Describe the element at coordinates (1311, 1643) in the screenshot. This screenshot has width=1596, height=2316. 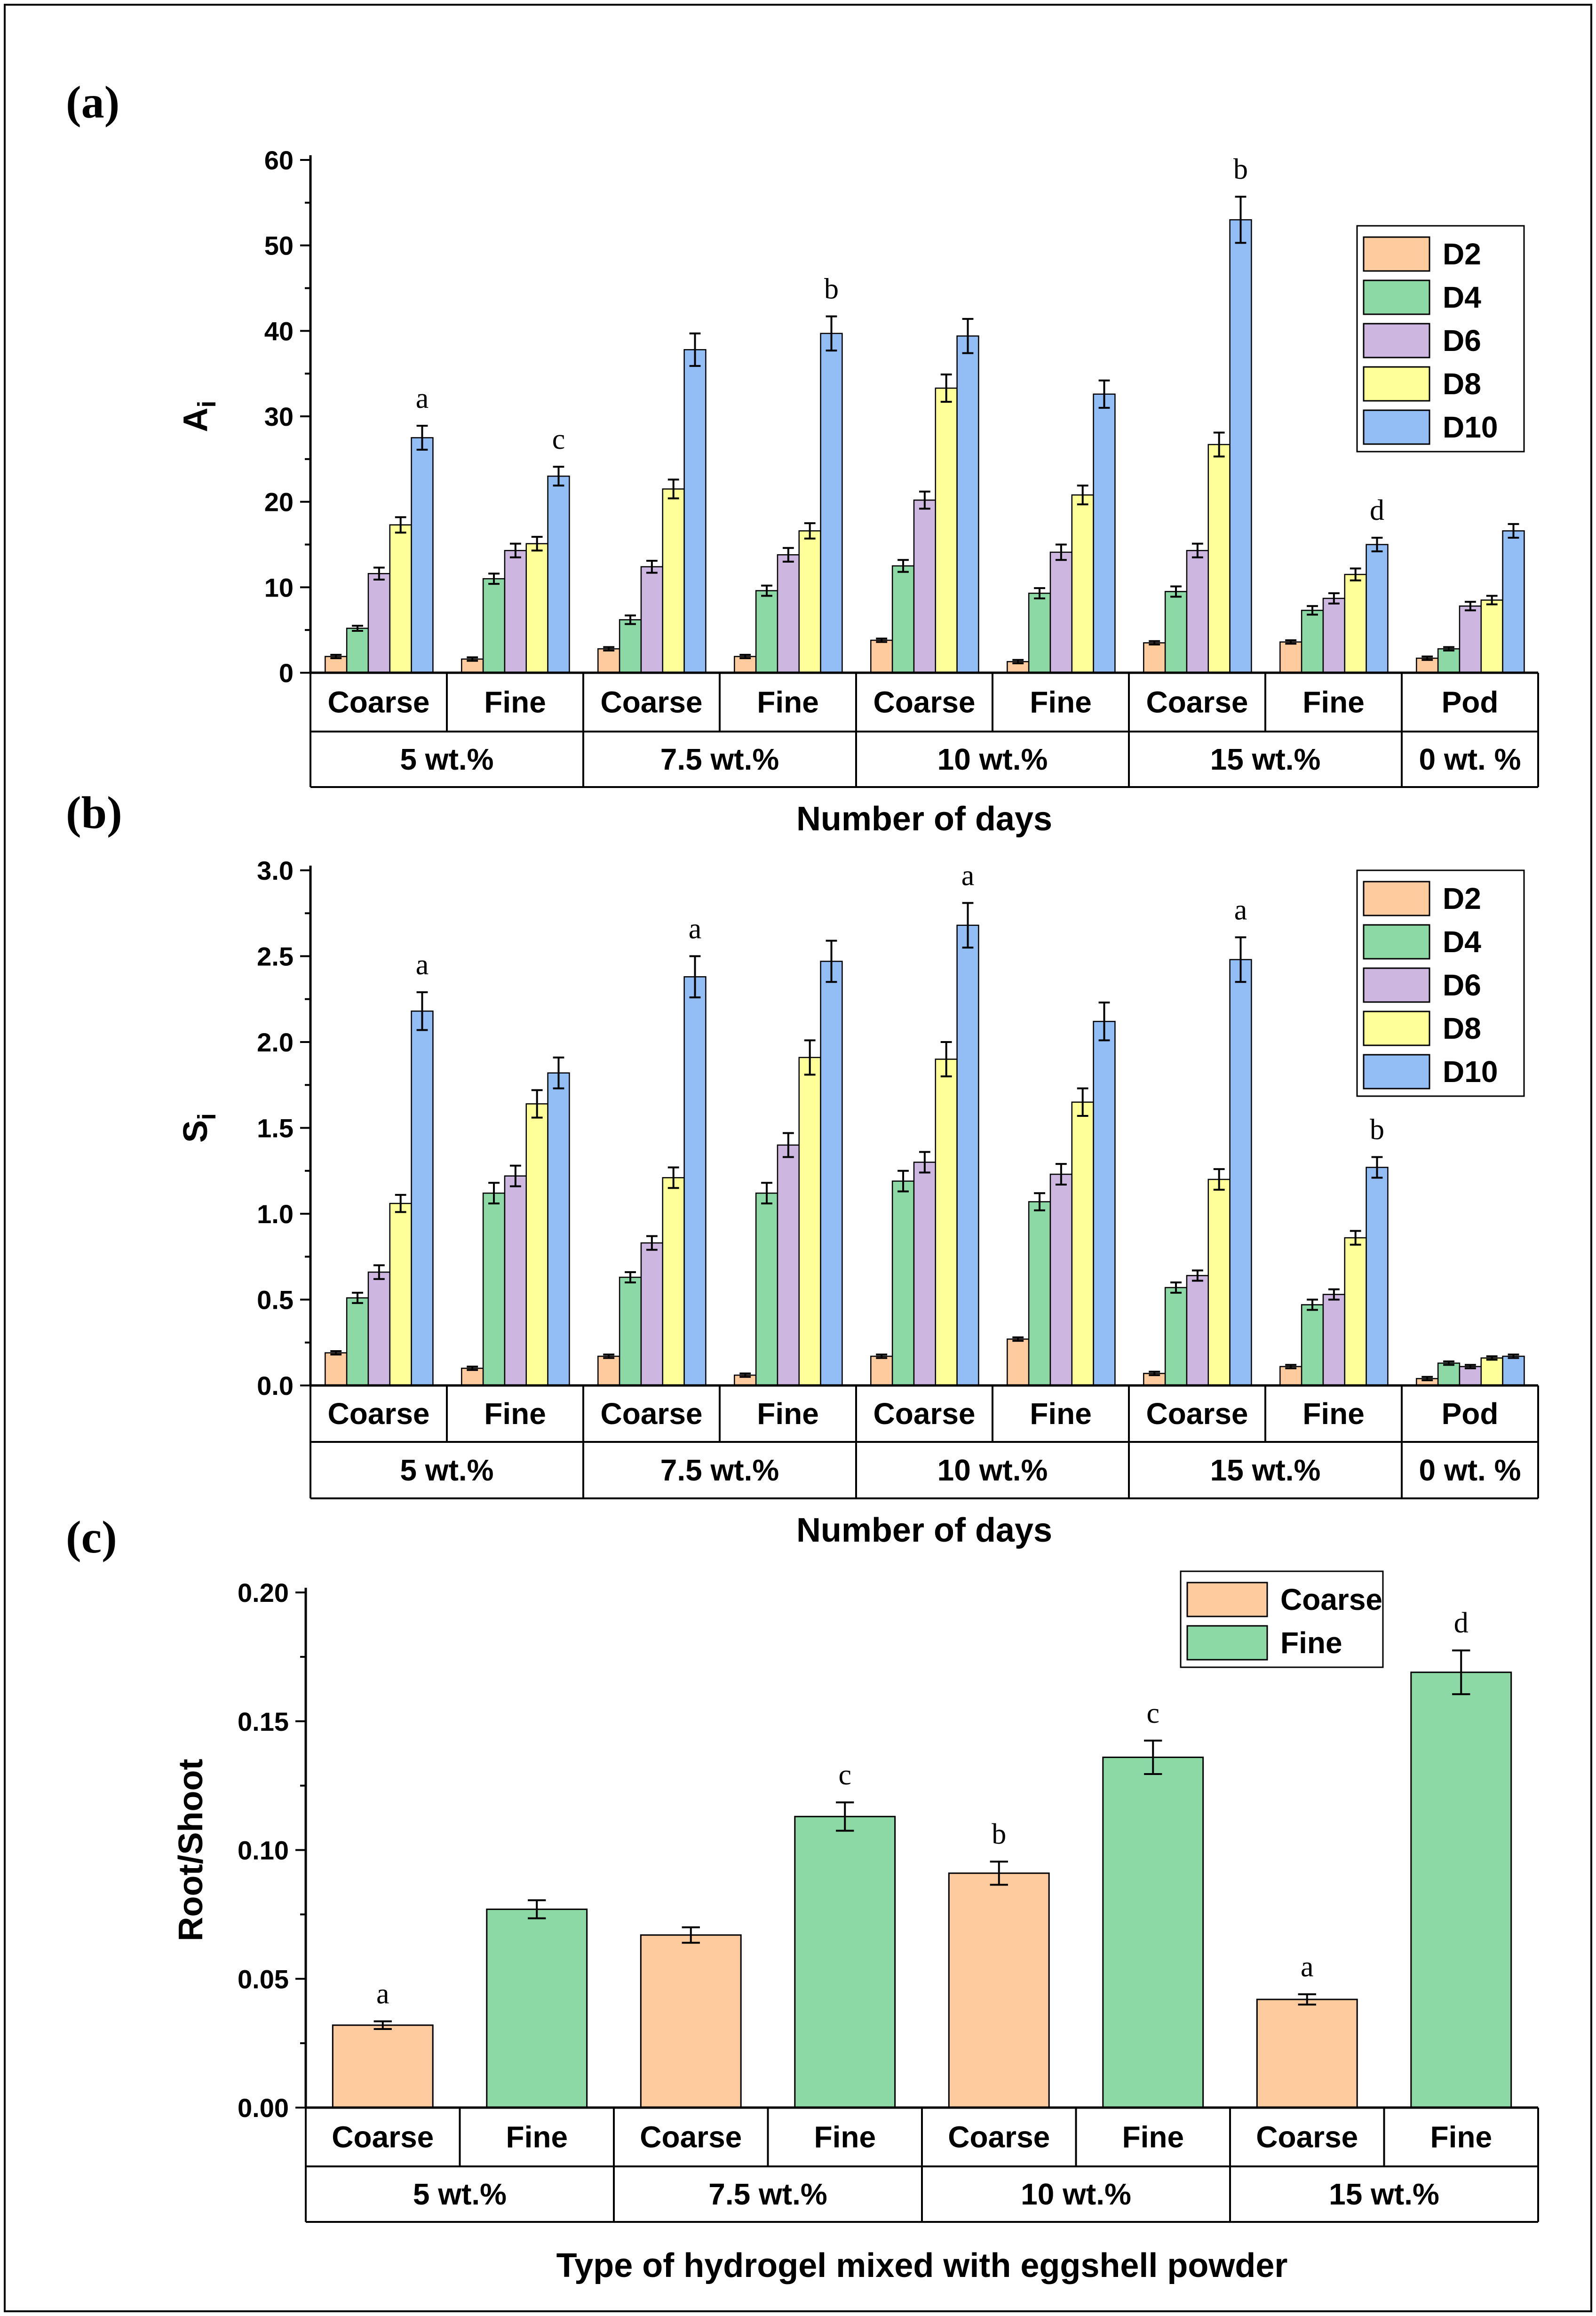
I see `legend-label: Fine` at that location.